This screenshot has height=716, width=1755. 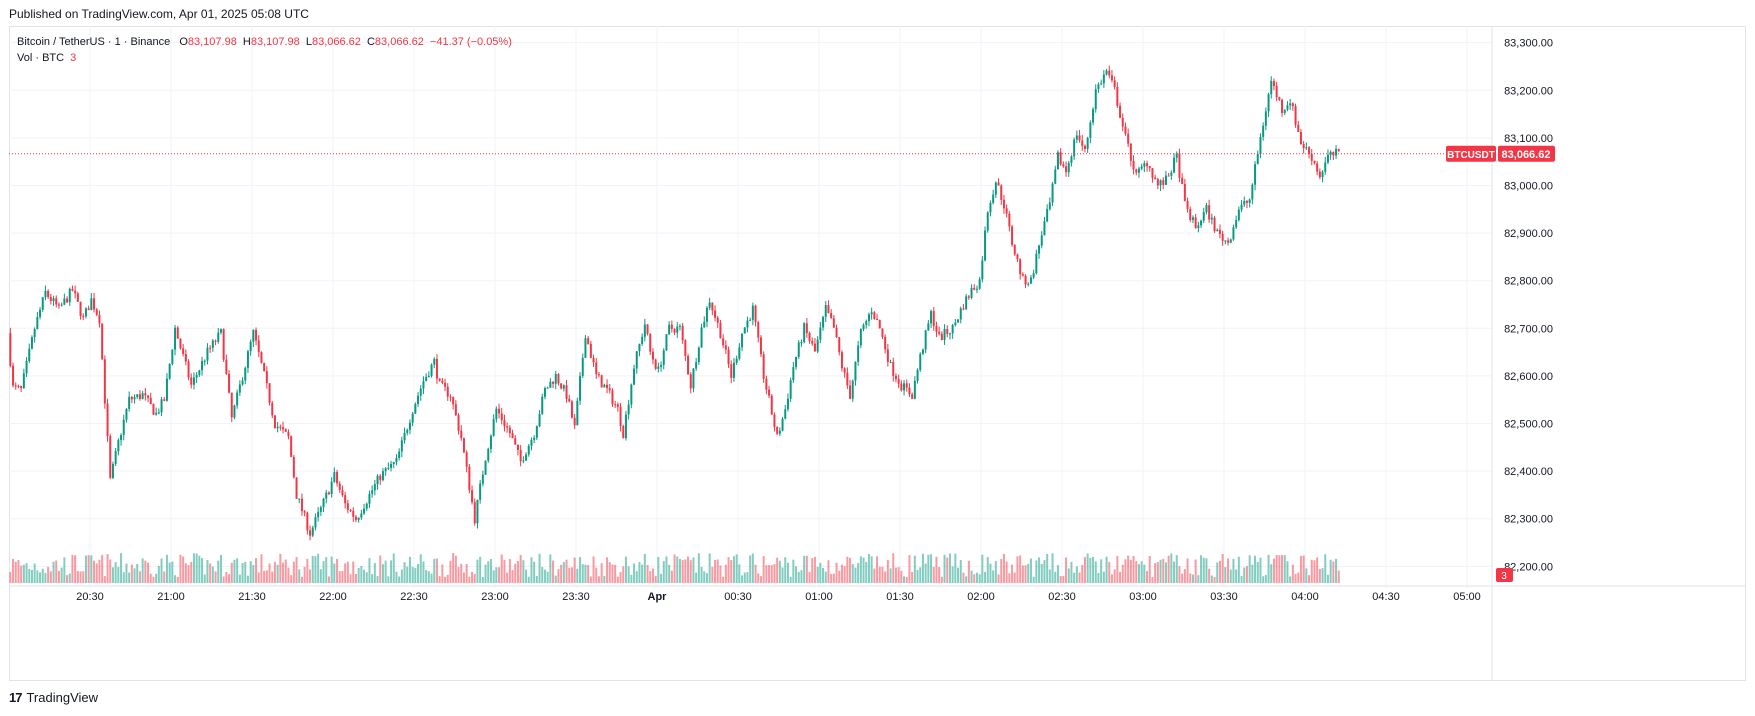 What do you see at coordinates (336, 42) in the screenshot?
I see `low-value: 83,066.62` at bounding box center [336, 42].